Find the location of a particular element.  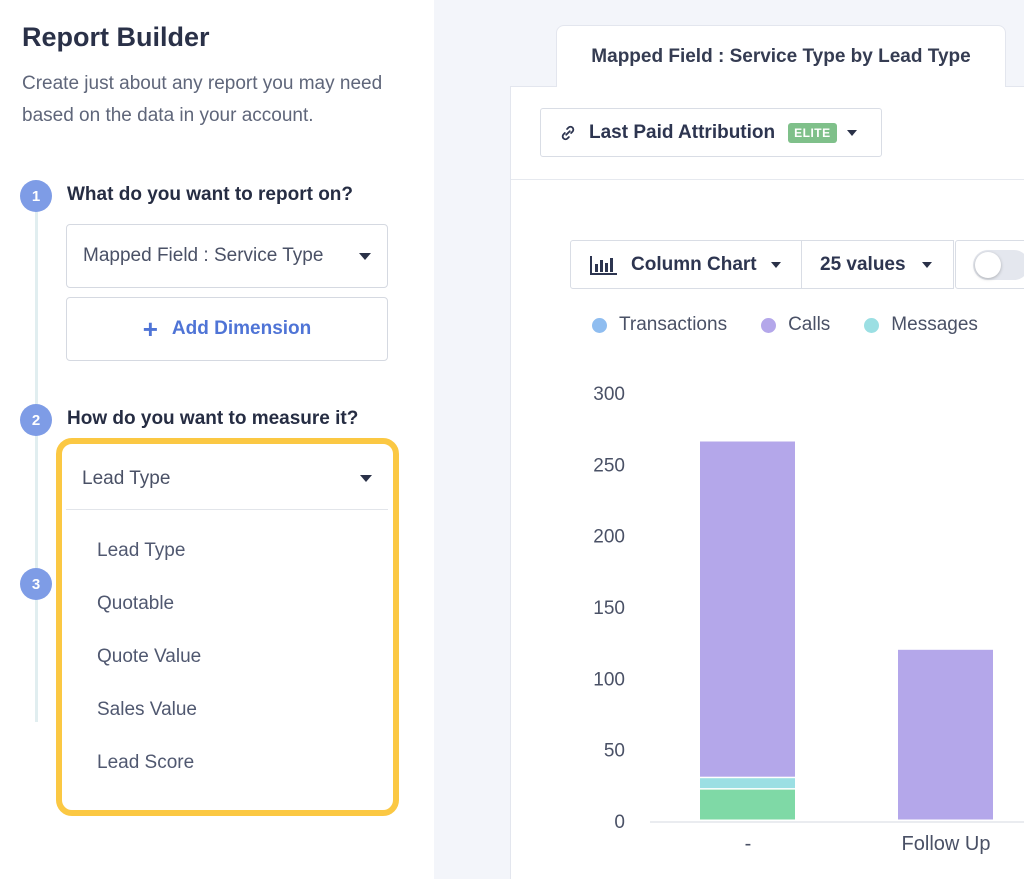

plus-icon: + is located at coordinates (150, 329).